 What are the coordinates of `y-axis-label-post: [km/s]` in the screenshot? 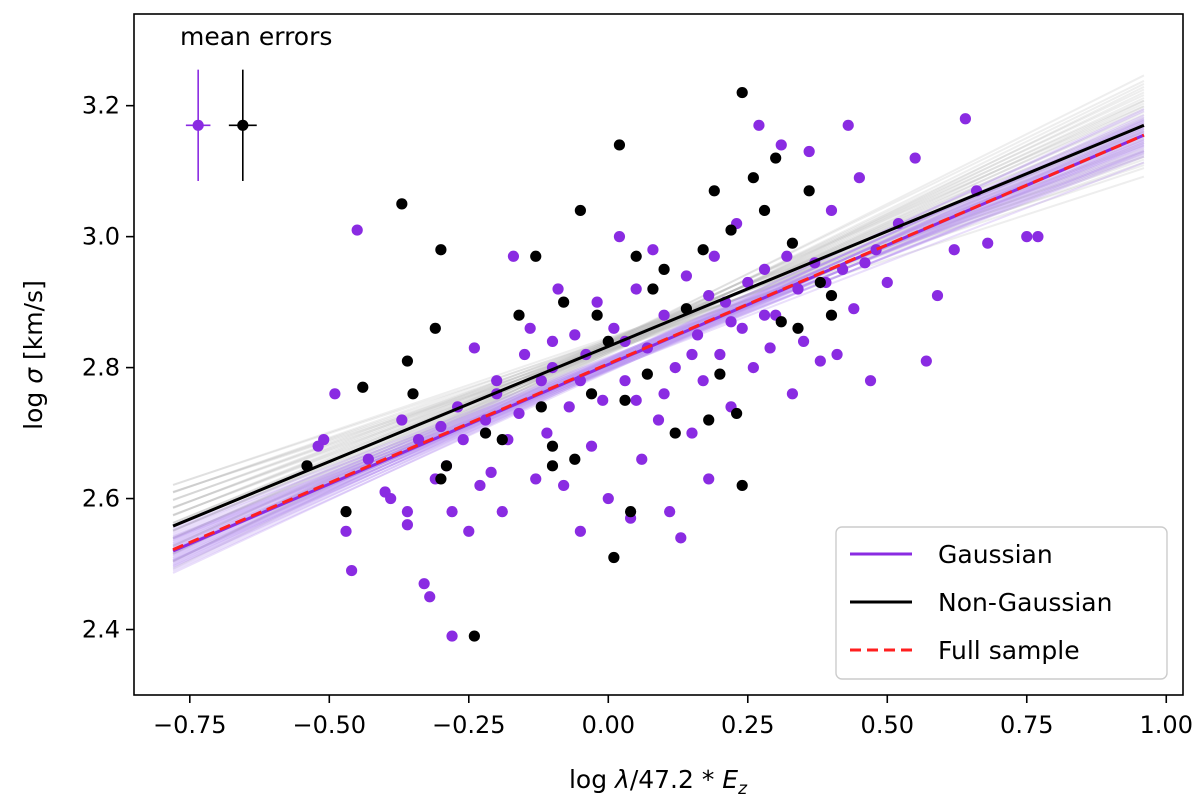 It's located at (33, 324).